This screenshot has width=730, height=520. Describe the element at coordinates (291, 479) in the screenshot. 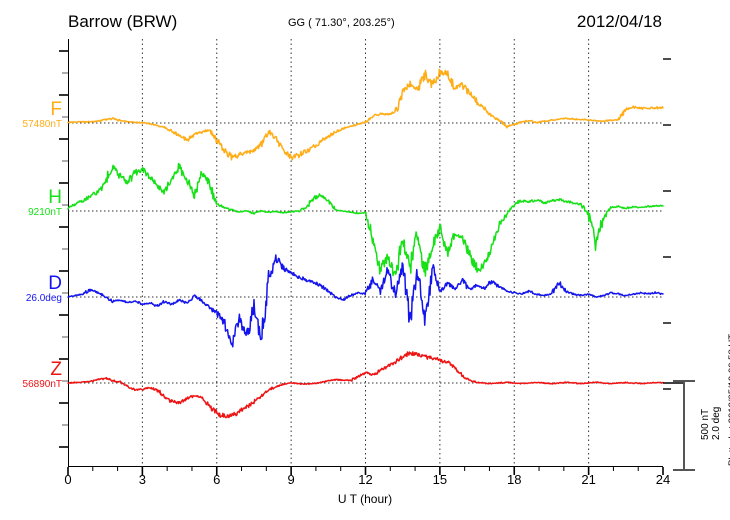

I see `x-tick-label-9: 9` at that location.